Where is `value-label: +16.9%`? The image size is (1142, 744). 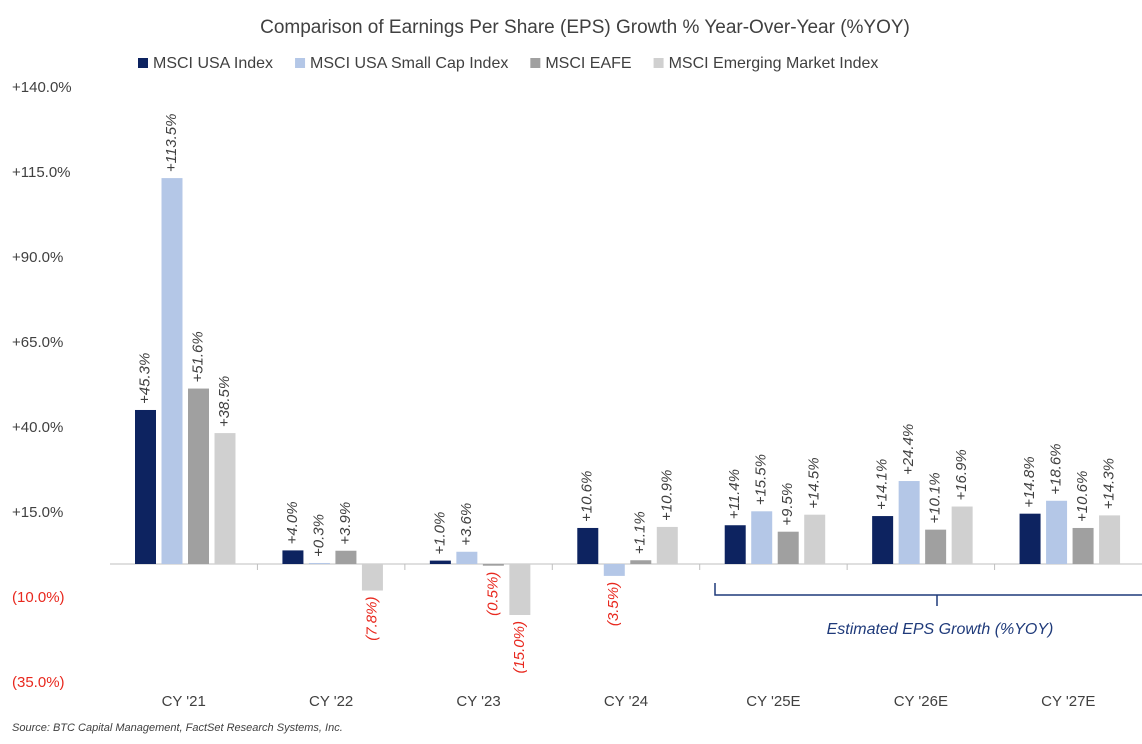
value-label: +16.9% is located at coordinates (961, 474).